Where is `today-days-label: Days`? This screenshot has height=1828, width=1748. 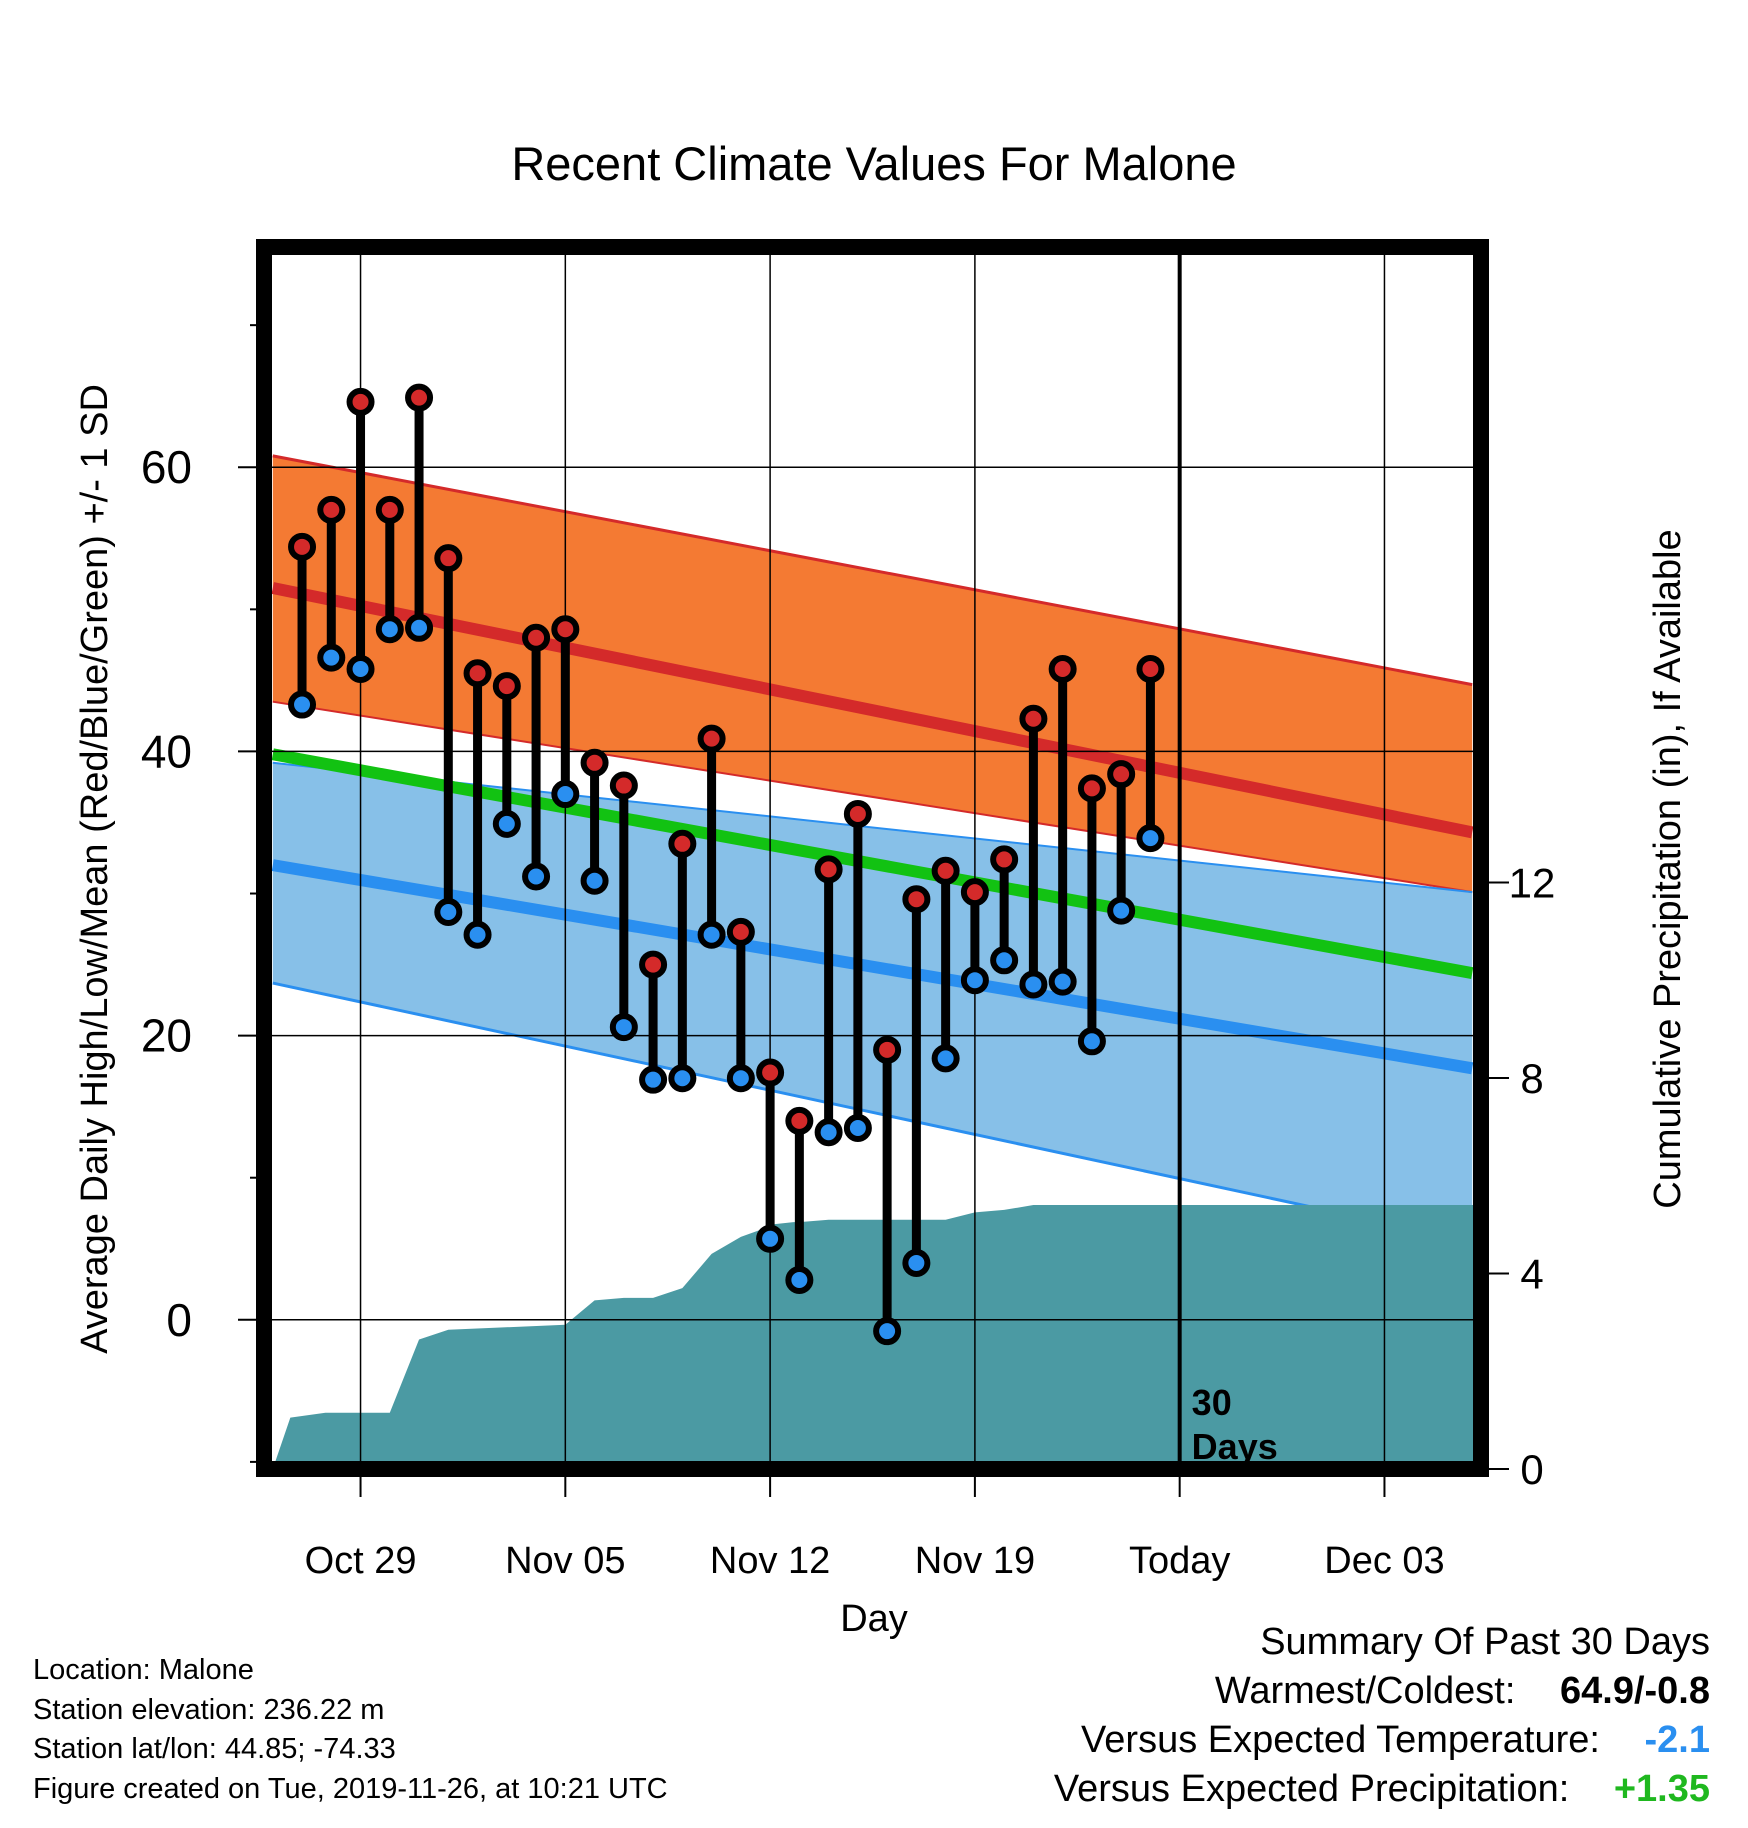
today-days-label: Days is located at coordinates (1235, 1446).